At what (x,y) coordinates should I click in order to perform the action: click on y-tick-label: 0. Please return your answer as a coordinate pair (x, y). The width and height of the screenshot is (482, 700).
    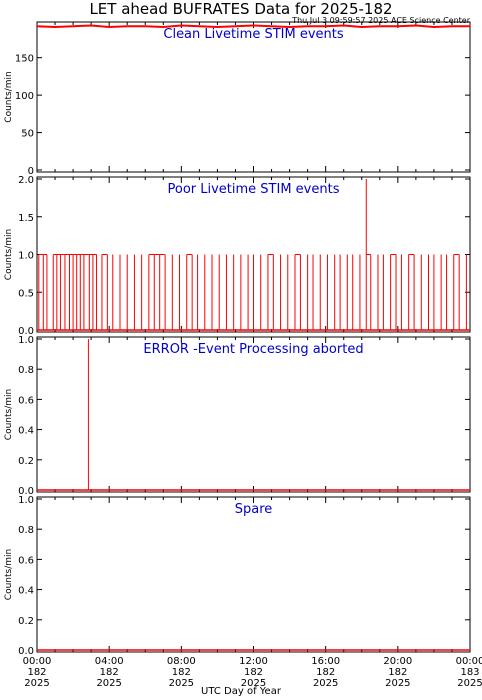
    Looking at the image, I should click on (31, 171).